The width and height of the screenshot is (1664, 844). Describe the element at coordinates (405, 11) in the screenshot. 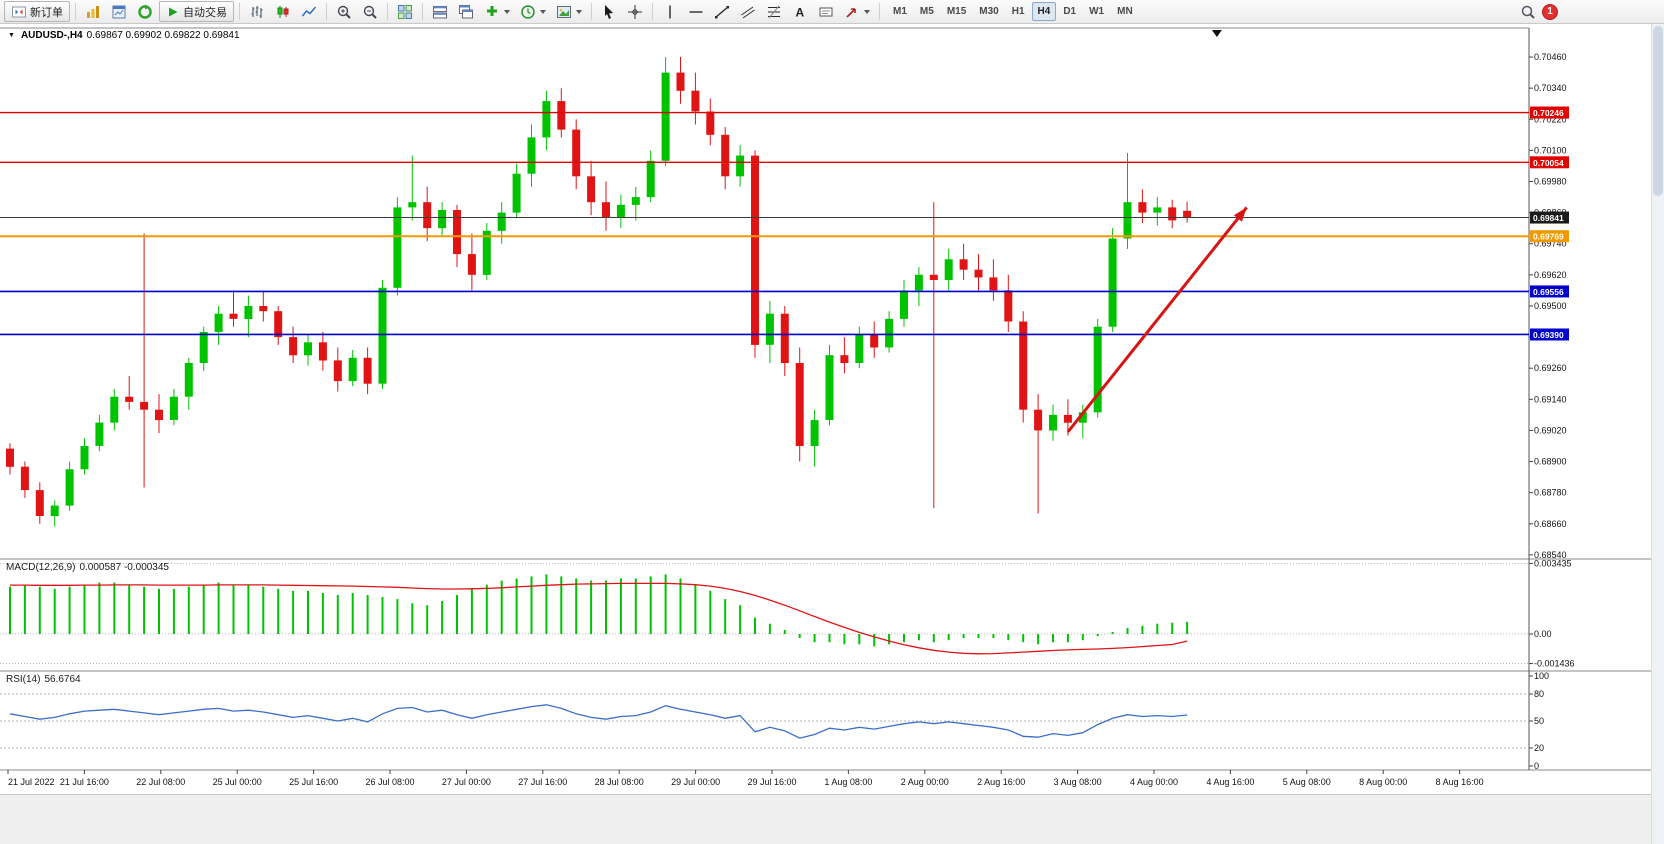

I see `tile-windows-button` at that location.